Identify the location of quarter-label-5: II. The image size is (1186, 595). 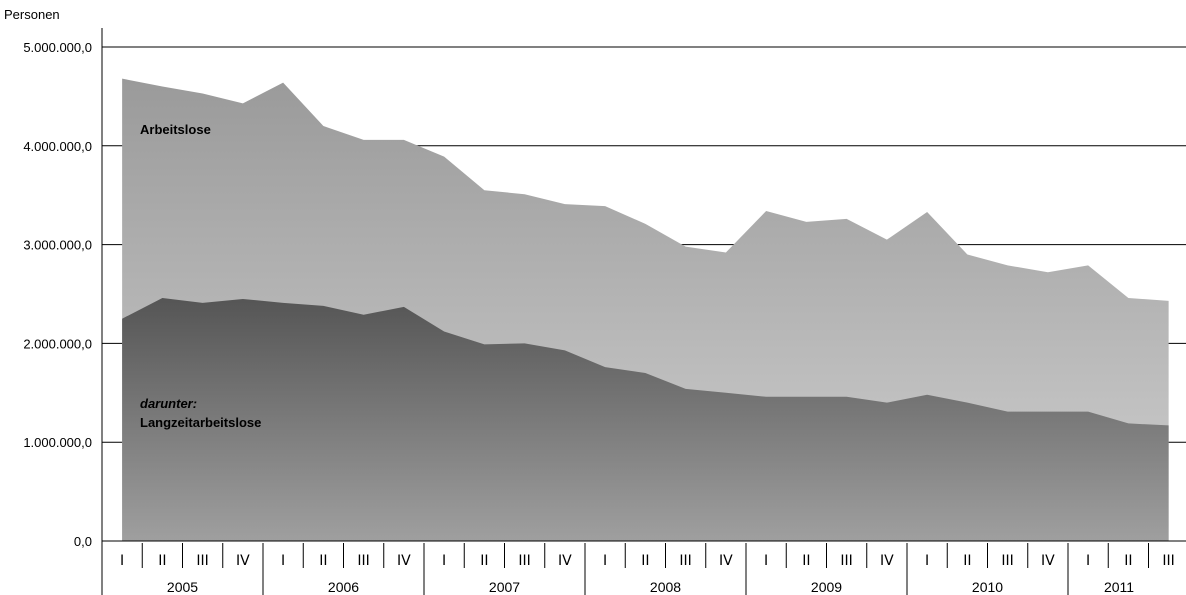
(323, 561).